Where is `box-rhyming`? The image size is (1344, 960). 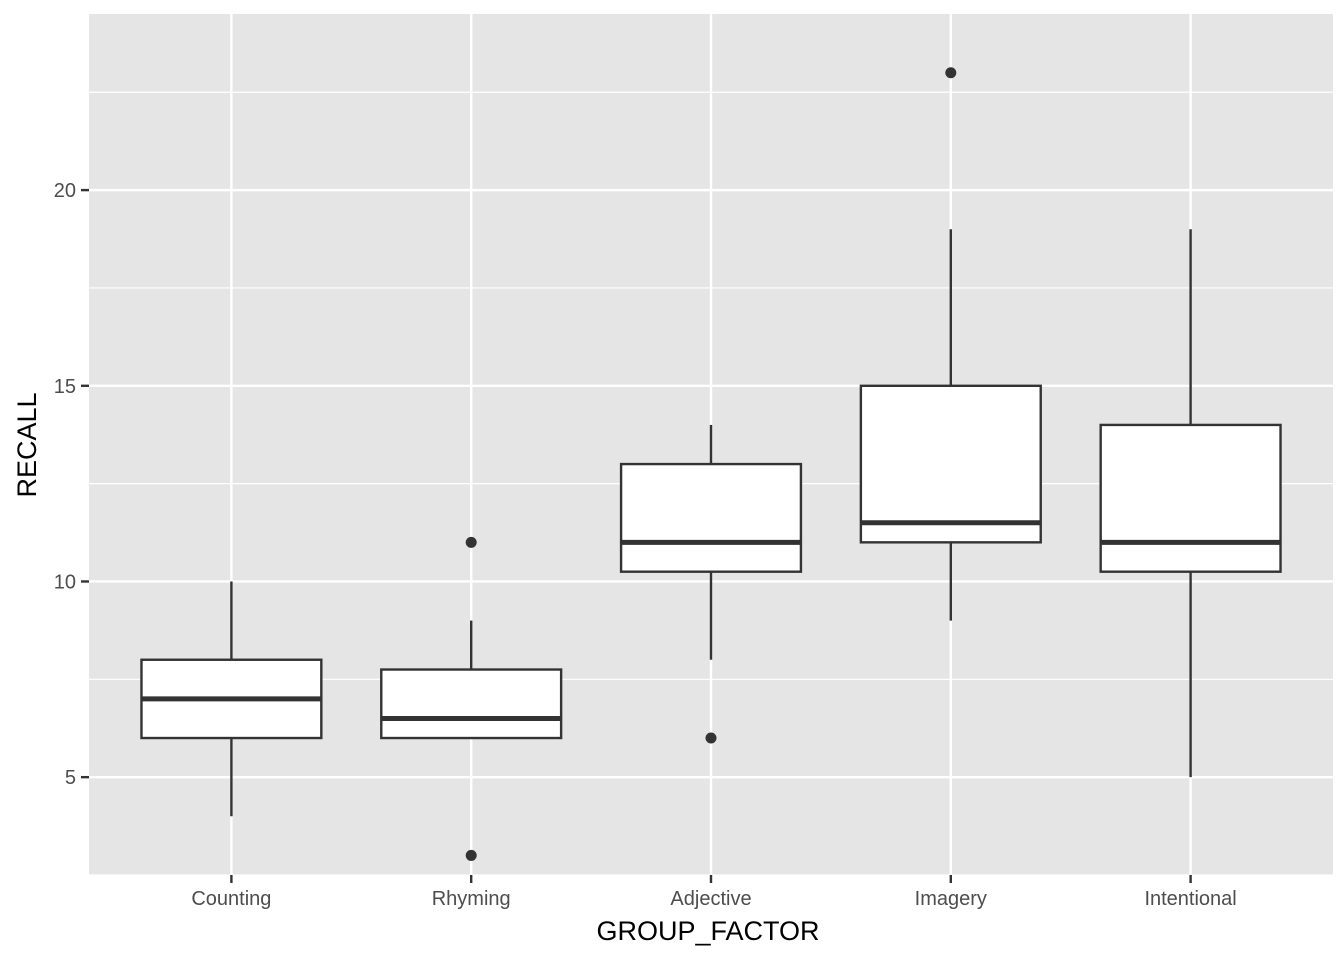 box-rhyming is located at coordinates (471, 698).